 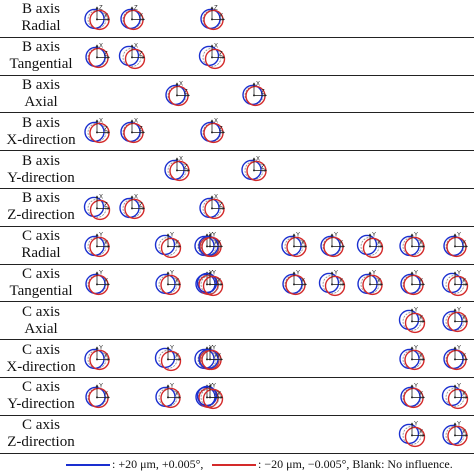 I want to click on row-error-direction: Axial, so click(x=41, y=328).